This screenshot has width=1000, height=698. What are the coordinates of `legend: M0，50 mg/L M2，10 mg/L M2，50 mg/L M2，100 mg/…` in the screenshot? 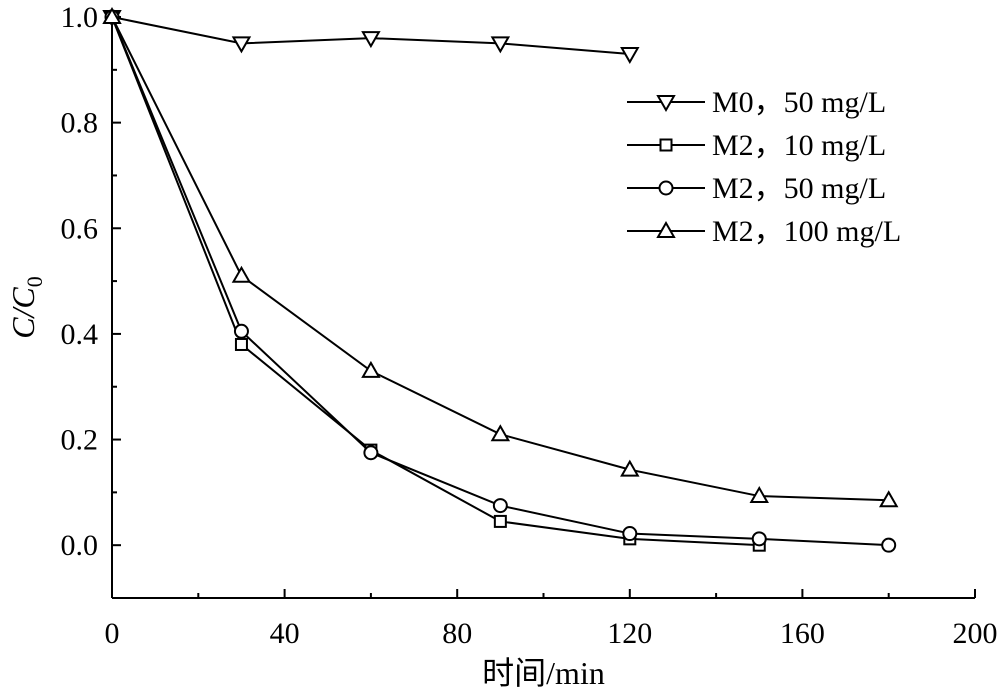 It's located at (764, 167).